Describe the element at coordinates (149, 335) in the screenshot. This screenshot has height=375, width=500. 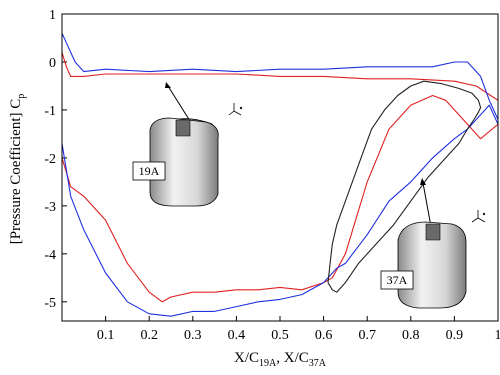
I see `x-tick-label: 0.2` at that location.